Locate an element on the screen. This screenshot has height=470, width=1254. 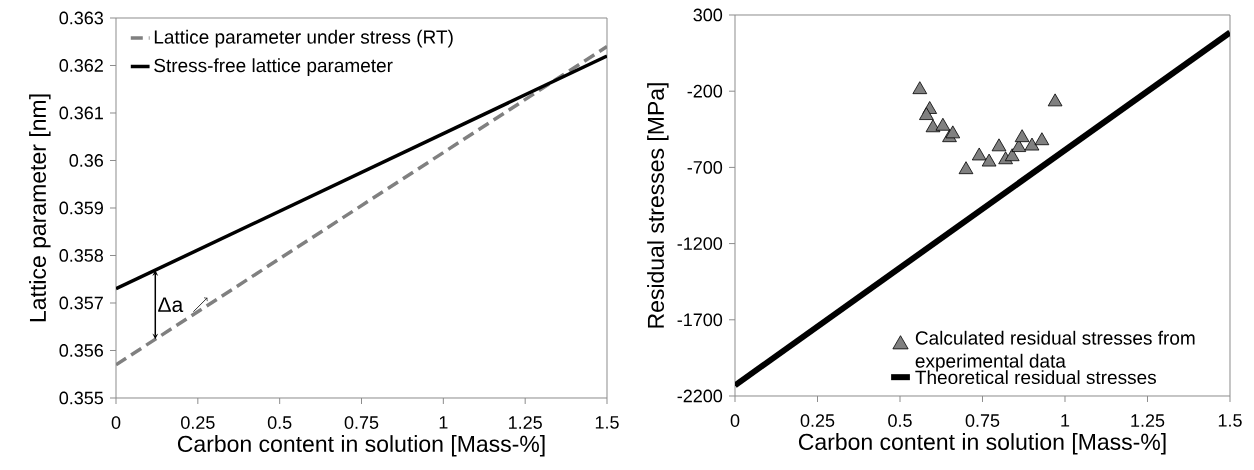
y-tick-label: 0.358 is located at coordinates (81, 255).